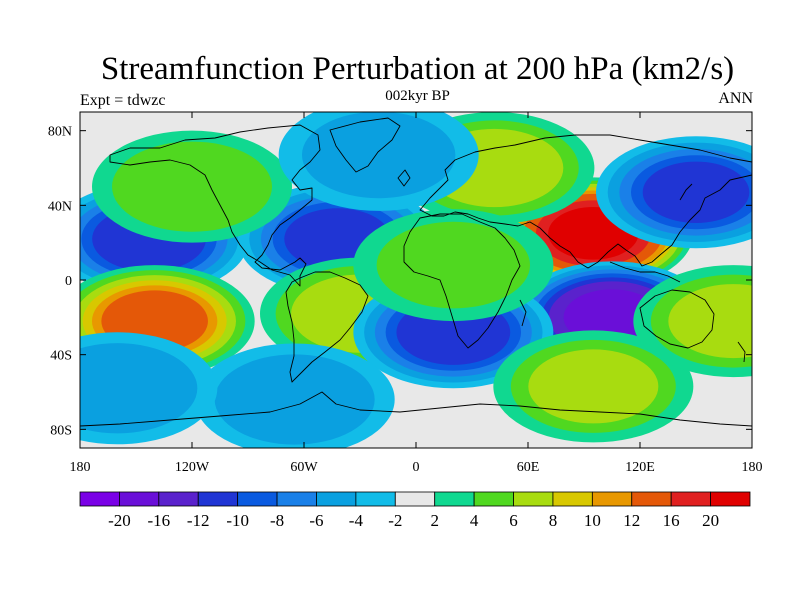 The image size is (800, 600). What do you see at coordinates (61, 430) in the screenshot?
I see `lat-tick-label: 80S` at bounding box center [61, 430].